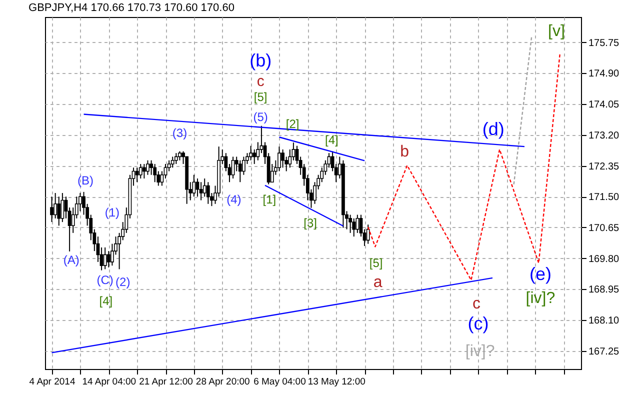  Describe the element at coordinates (311, 223) in the screenshot. I see `annotation: [3]` at that location.